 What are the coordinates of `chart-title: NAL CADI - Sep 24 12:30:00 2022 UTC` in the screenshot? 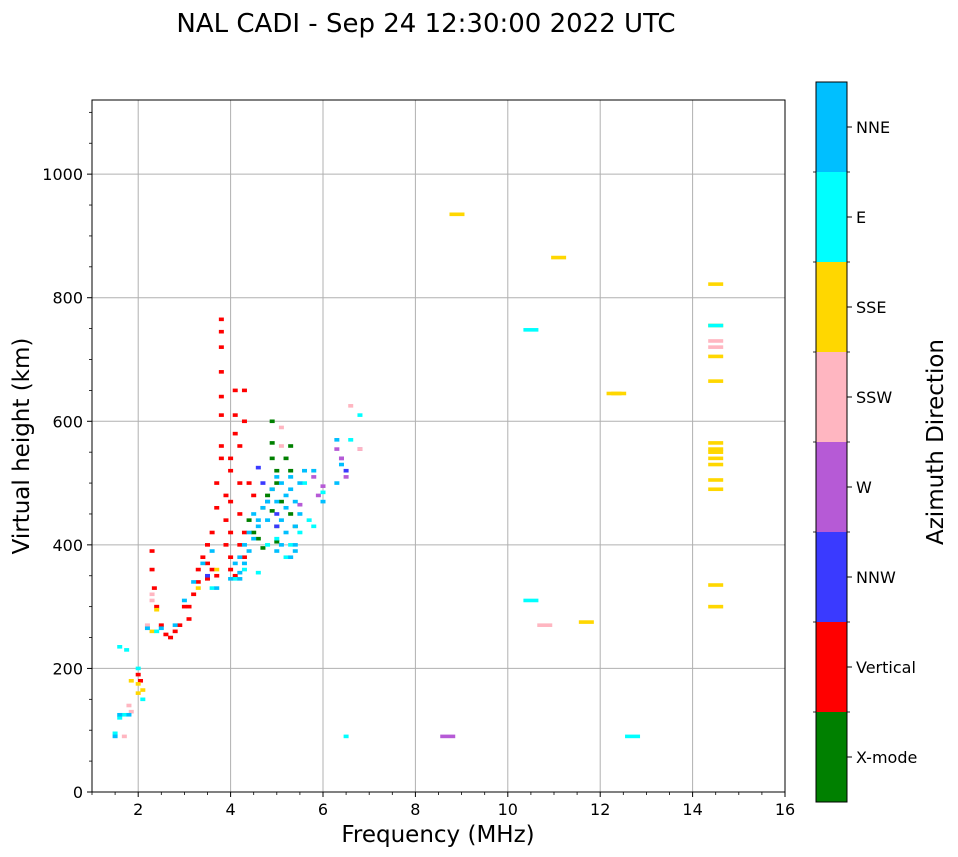 It's located at (425, 24).